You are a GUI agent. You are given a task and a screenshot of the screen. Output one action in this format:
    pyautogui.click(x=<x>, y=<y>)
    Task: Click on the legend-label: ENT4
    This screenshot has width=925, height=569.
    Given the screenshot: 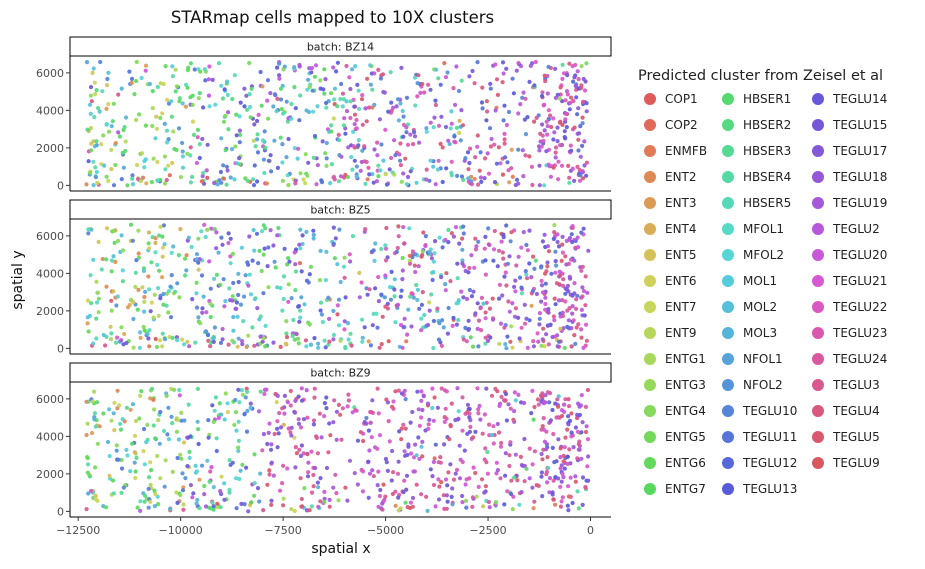 What is the action you would take?
    pyautogui.click(x=681, y=229)
    